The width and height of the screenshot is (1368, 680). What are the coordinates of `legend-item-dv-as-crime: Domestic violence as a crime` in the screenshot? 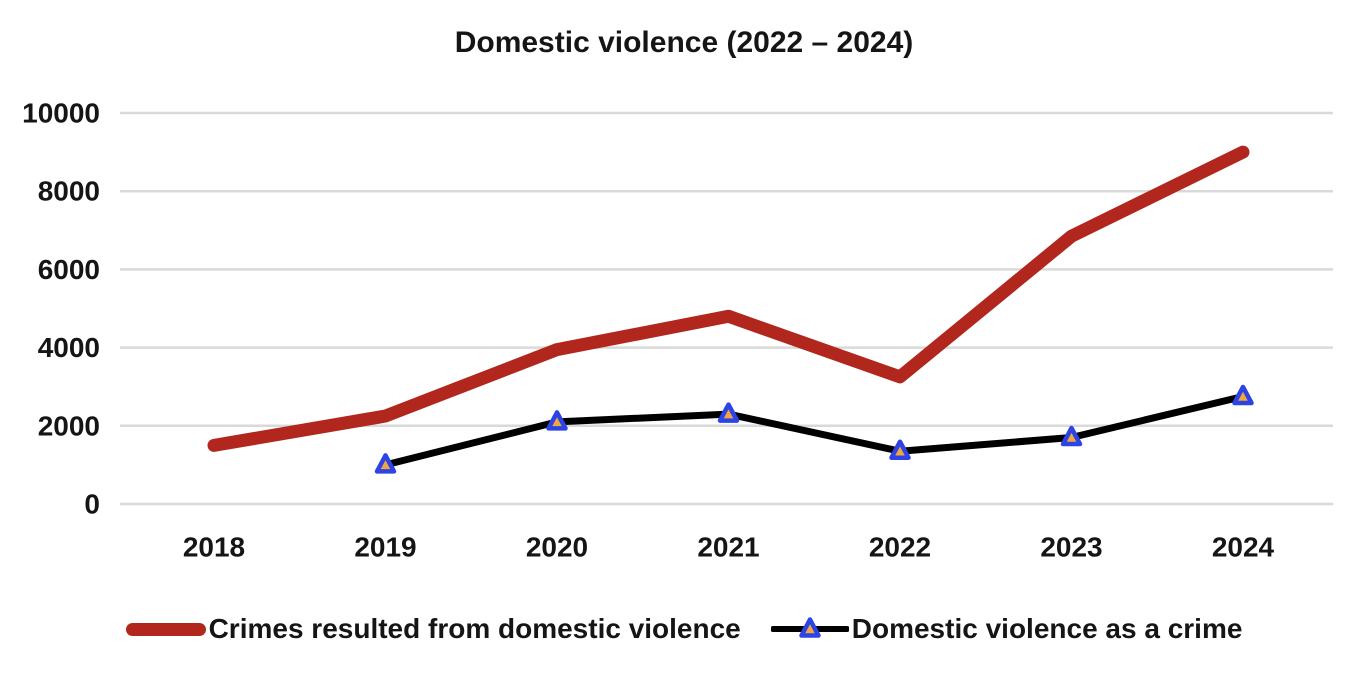 It's located at (1006, 629).